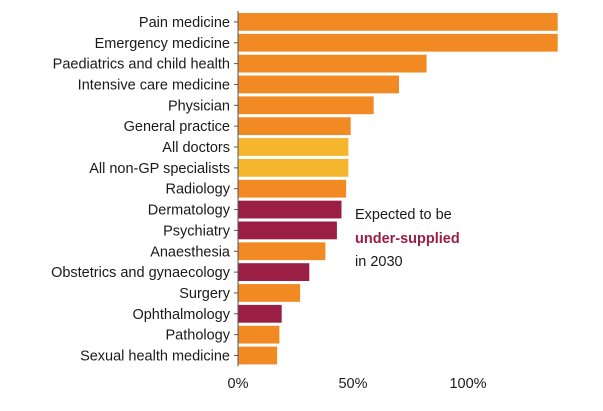 Image resolution: width=603 pixels, height=411 pixels. Describe the element at coordinates (238, 384) in the screenshot. I see `x-tick-label: 0%` at that location.